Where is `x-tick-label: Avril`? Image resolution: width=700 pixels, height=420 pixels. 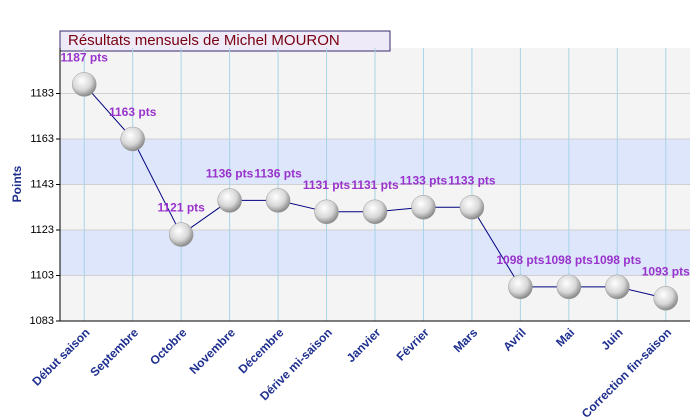
x-tick-label: Avril is located at coordinates (514, 339).